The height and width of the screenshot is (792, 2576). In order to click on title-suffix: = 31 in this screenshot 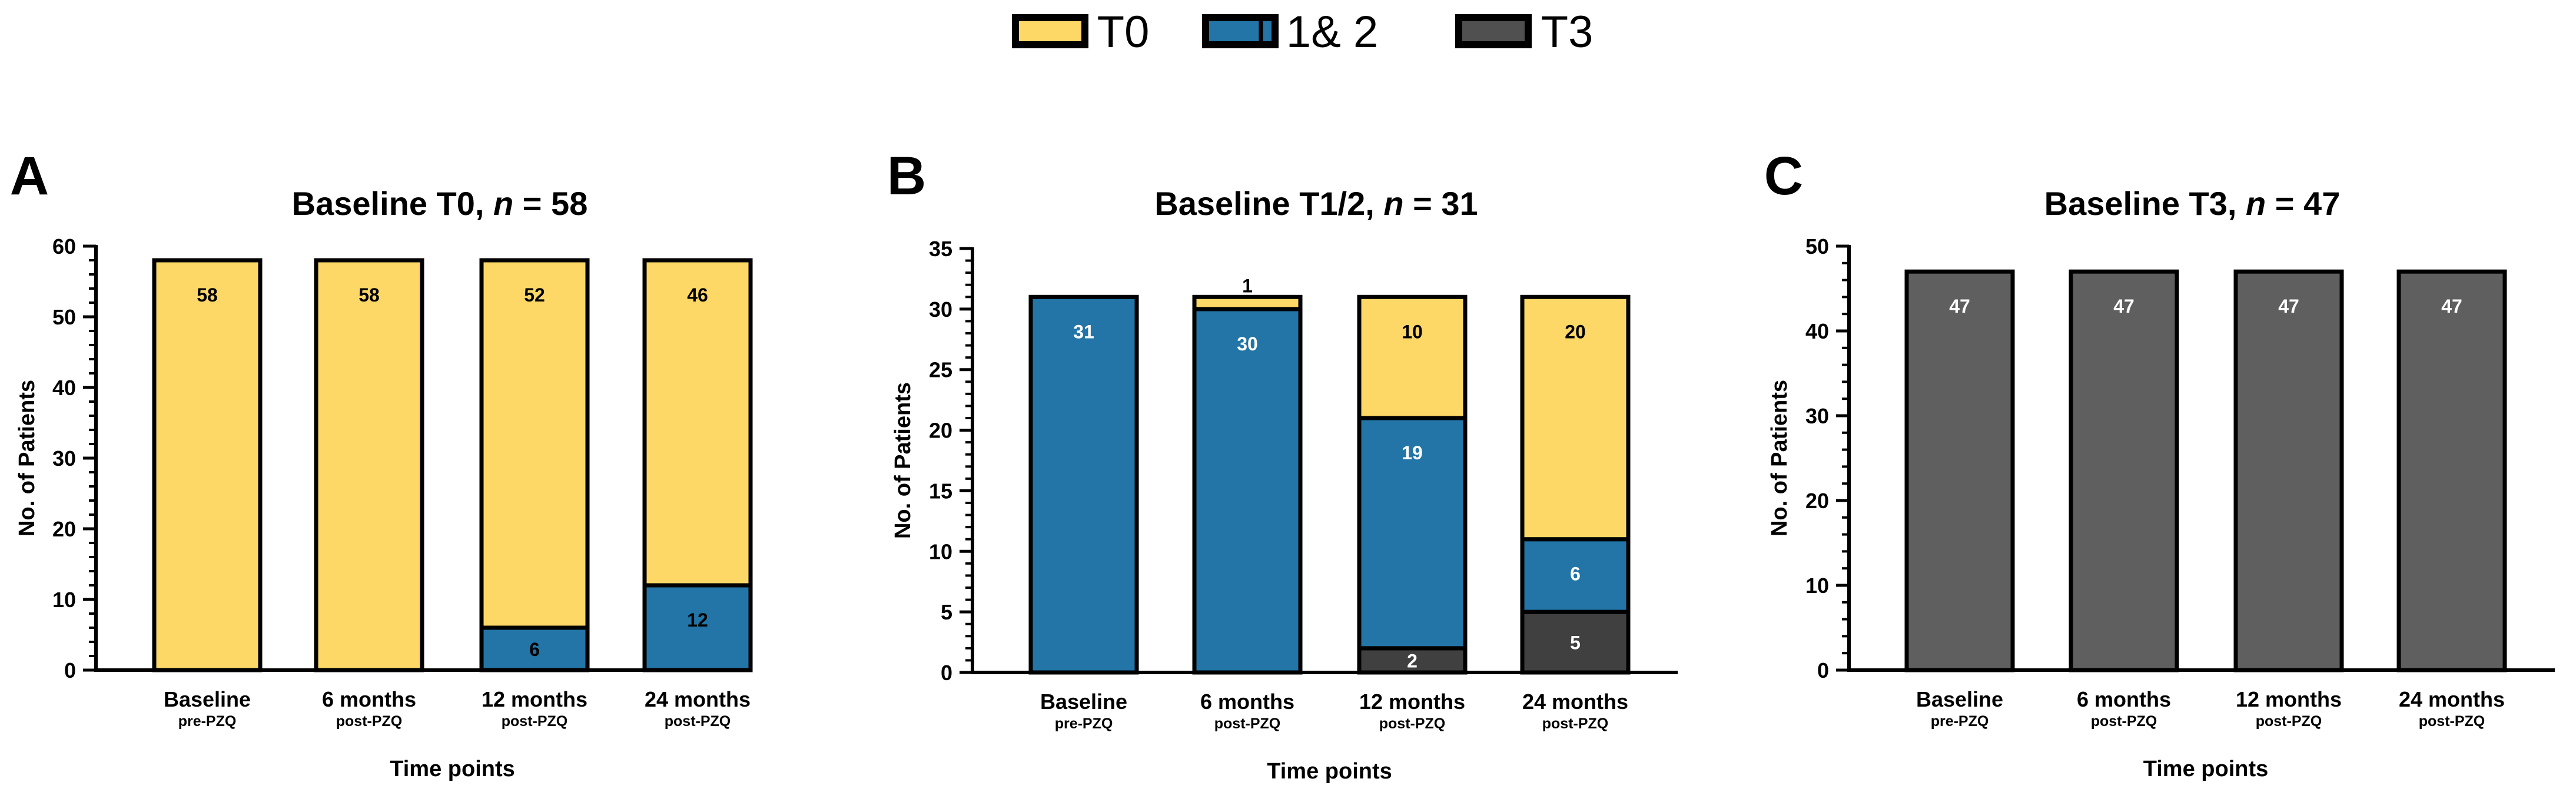, I will do `click(1441, 204)`.